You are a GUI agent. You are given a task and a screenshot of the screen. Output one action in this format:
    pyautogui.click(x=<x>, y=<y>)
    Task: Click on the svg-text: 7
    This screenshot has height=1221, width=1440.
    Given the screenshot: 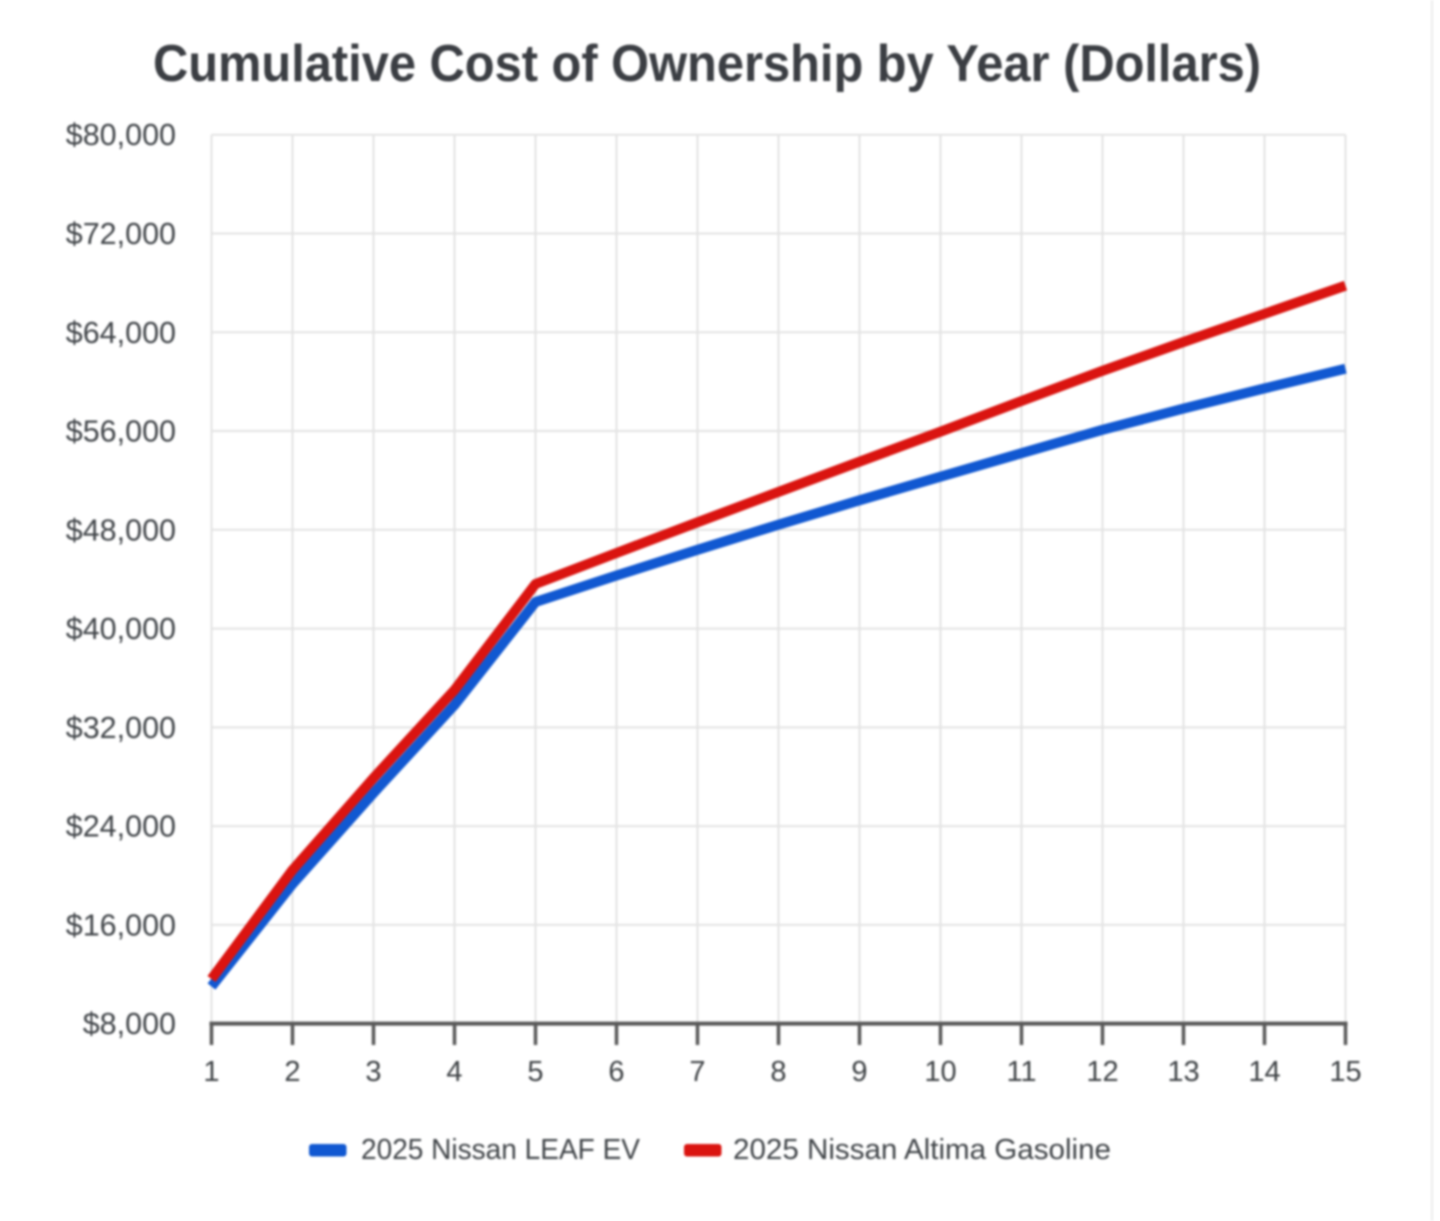 What is the action you would take?
    pyautogui.click(x=697, y=1072)
    